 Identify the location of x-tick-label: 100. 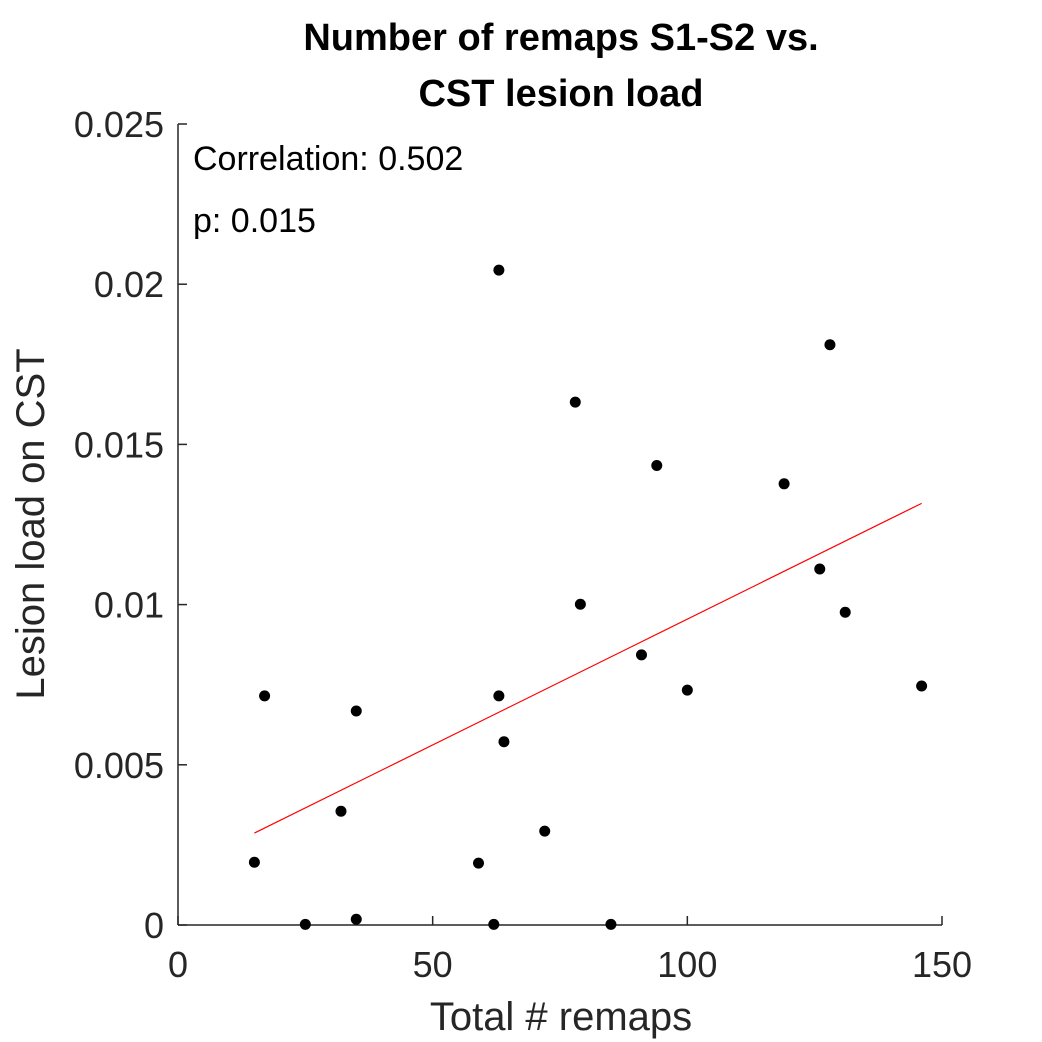
(687, 964).